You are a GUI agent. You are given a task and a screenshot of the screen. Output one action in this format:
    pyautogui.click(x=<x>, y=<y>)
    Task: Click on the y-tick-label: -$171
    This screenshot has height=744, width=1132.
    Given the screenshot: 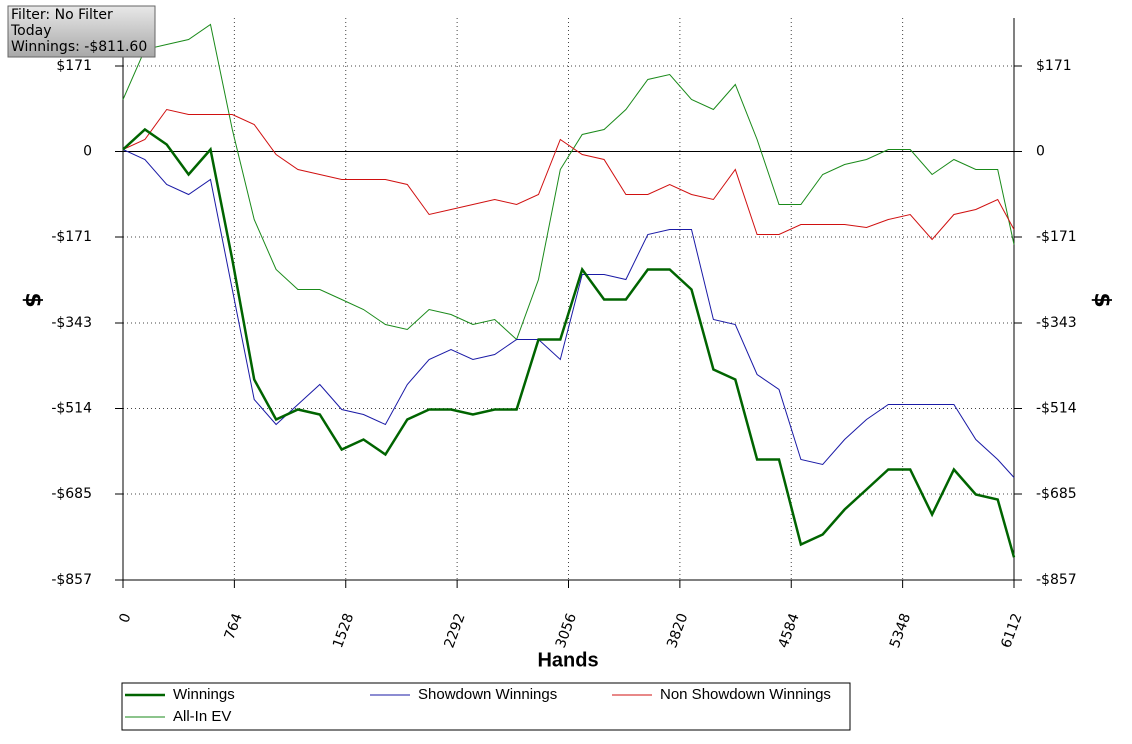 What is the action you would take?
    pyautogui.click(x=71, y=237)
    